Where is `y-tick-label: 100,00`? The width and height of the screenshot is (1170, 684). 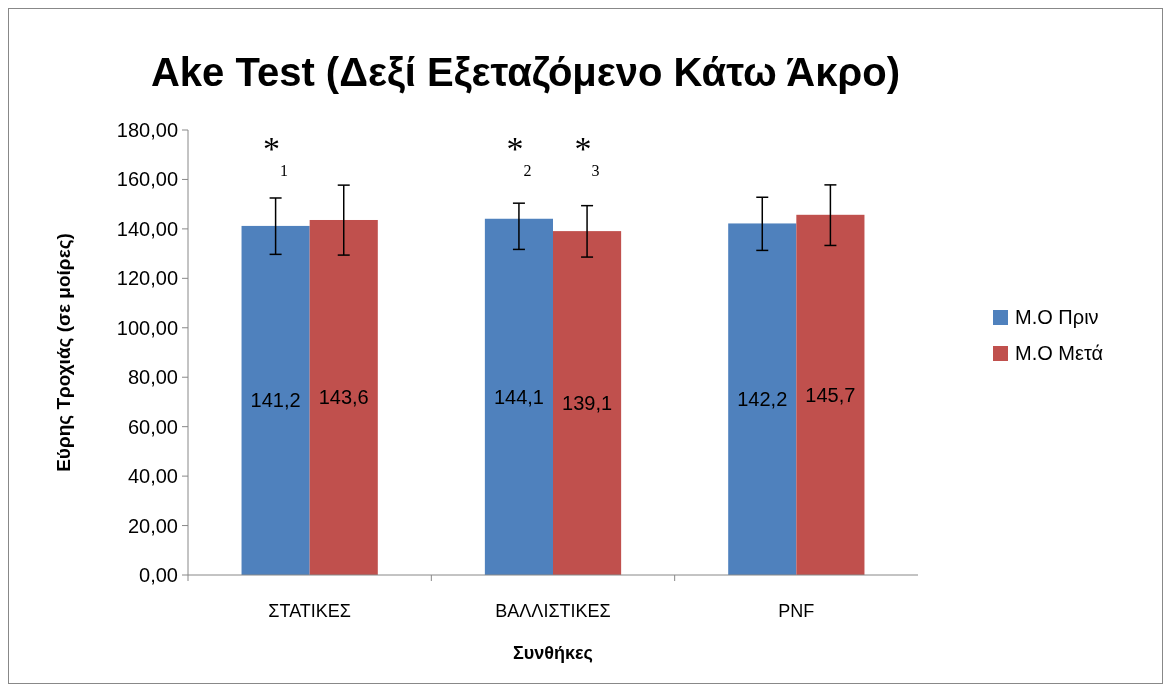 y-tick-label: 100,00 is located at coordinates (147, 327).